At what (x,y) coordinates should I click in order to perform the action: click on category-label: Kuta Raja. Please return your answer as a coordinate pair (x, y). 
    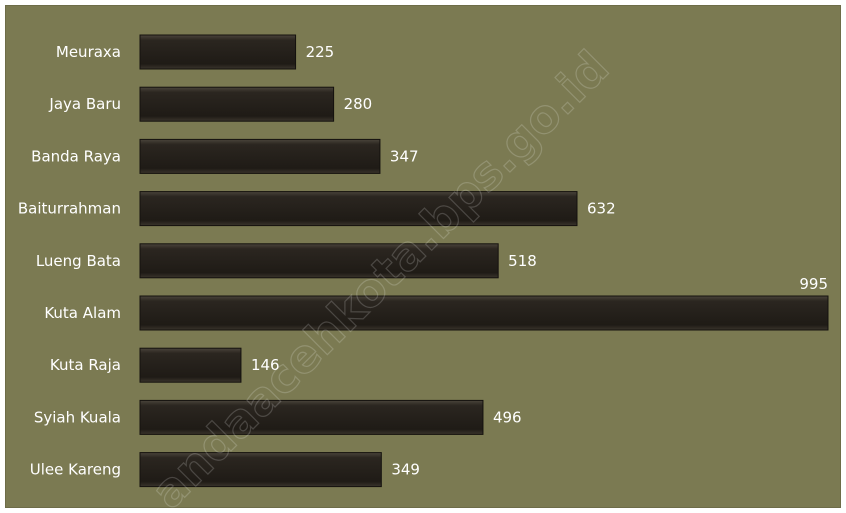
    Looking at the image, I should click on (85, 365).